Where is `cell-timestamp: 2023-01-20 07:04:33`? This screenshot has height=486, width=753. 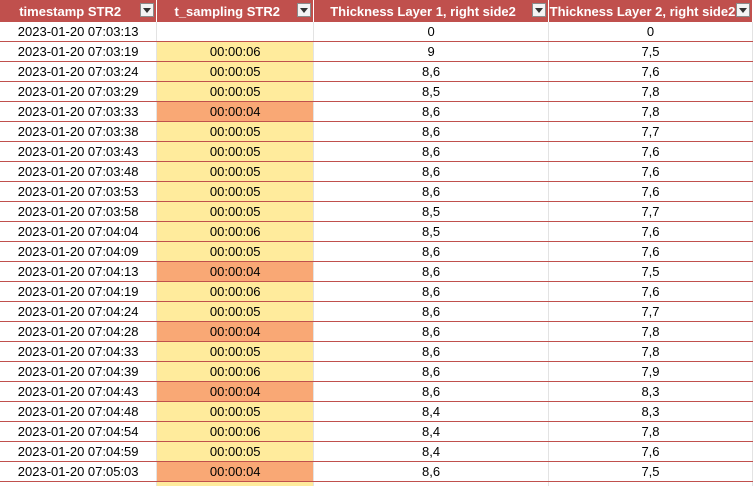
cell-timestamp: 2023-01-20 07:04:33 is located at coordinates (79, 351).